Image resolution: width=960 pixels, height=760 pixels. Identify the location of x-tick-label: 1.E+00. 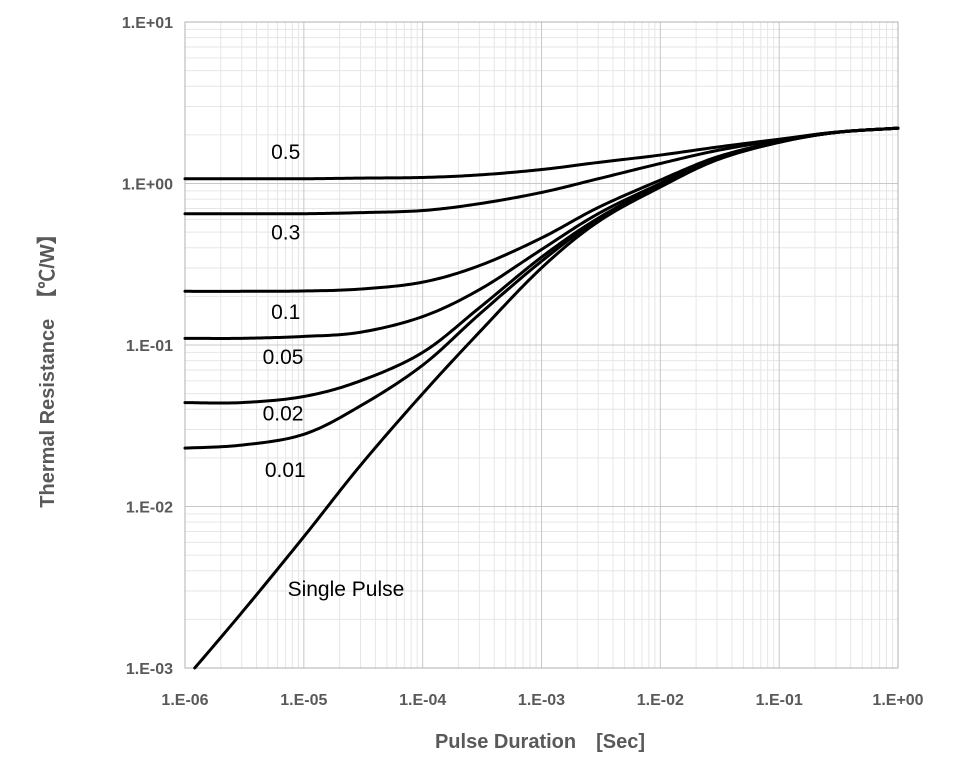
(897, 700).